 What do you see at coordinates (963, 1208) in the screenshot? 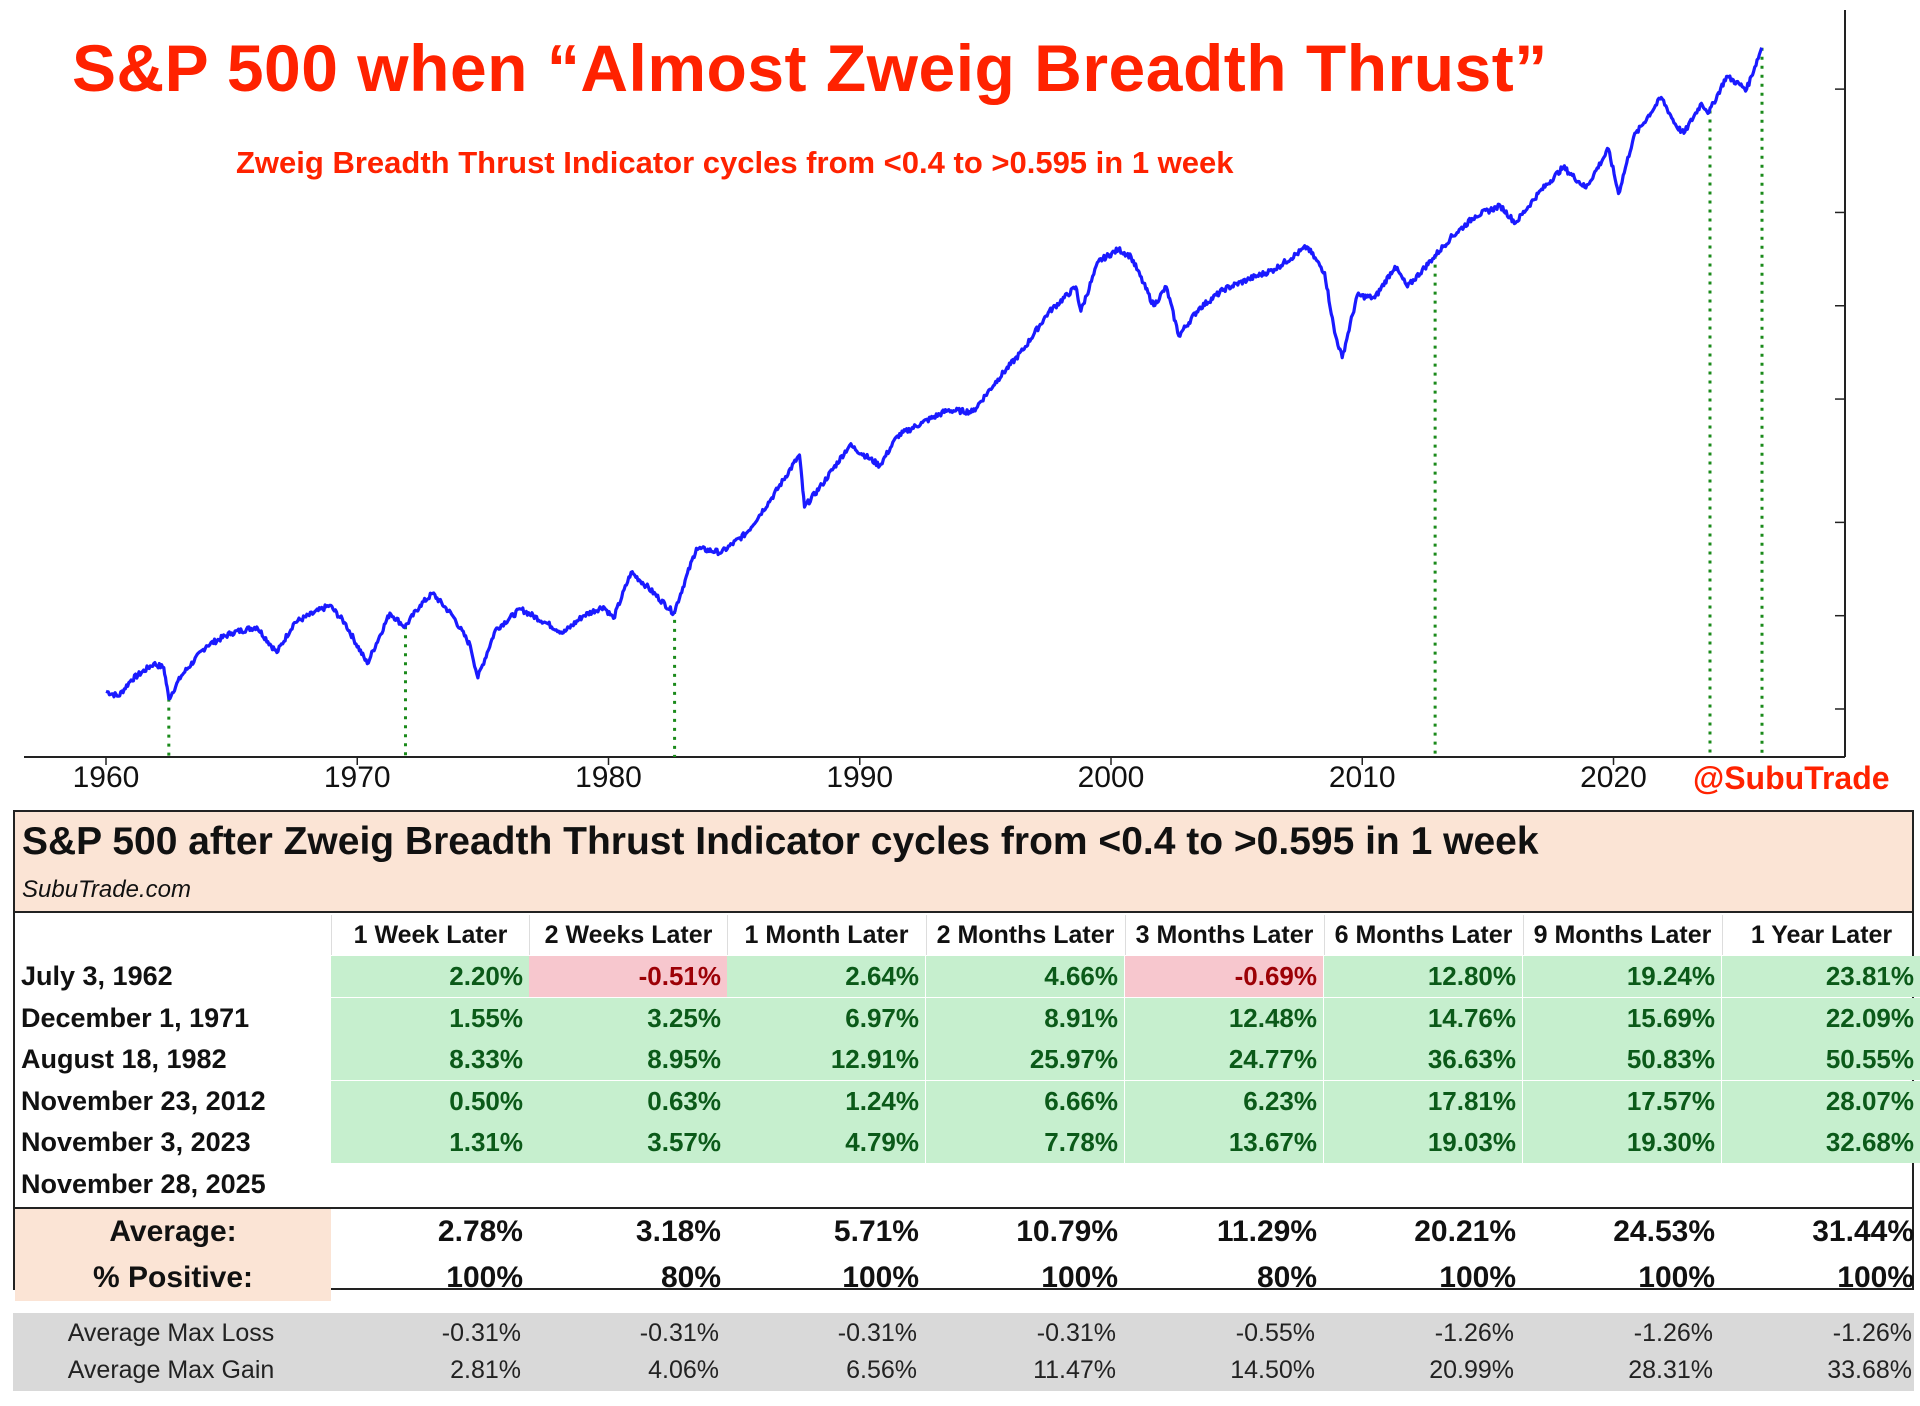
I see `summary-divider` at bounding box center [963, 1208].